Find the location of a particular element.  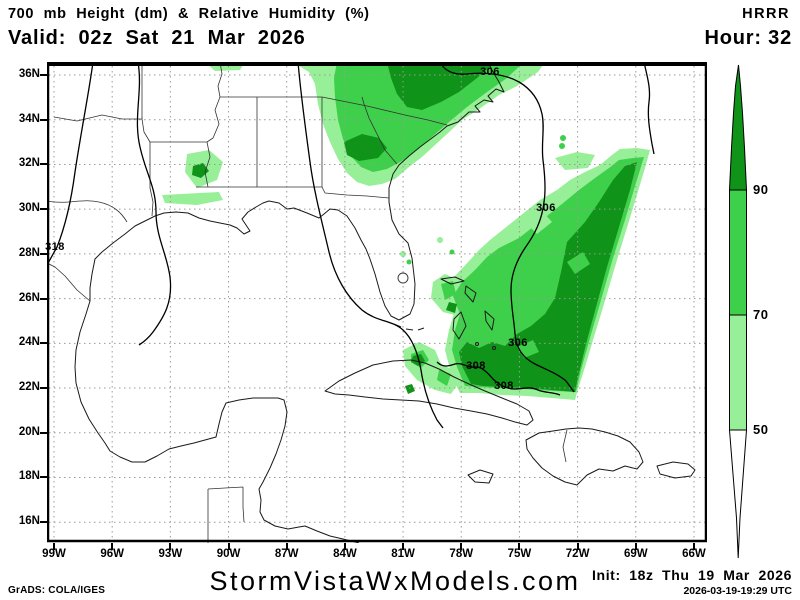

border-nc-sc is located at coordinates (384, 111).